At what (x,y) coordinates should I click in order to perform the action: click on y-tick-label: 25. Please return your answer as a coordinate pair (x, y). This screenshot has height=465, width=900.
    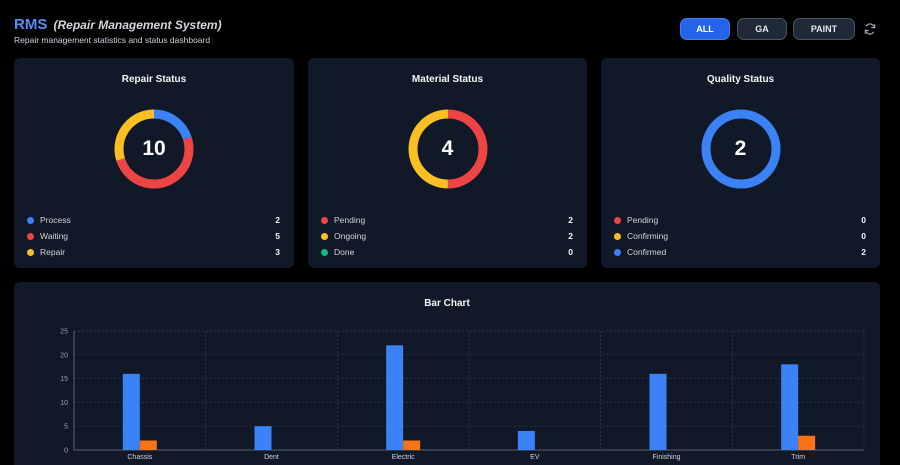
    Looking at the image, I should click on (64, 332).